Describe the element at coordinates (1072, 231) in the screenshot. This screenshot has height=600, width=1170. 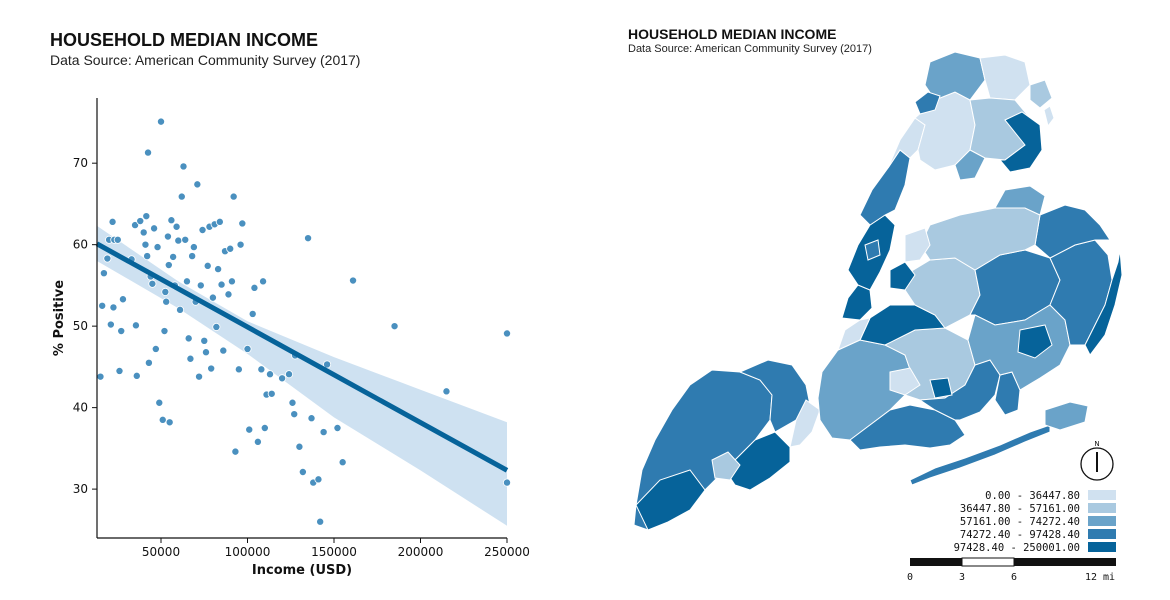
I see `region-queens-northeast` at that location.